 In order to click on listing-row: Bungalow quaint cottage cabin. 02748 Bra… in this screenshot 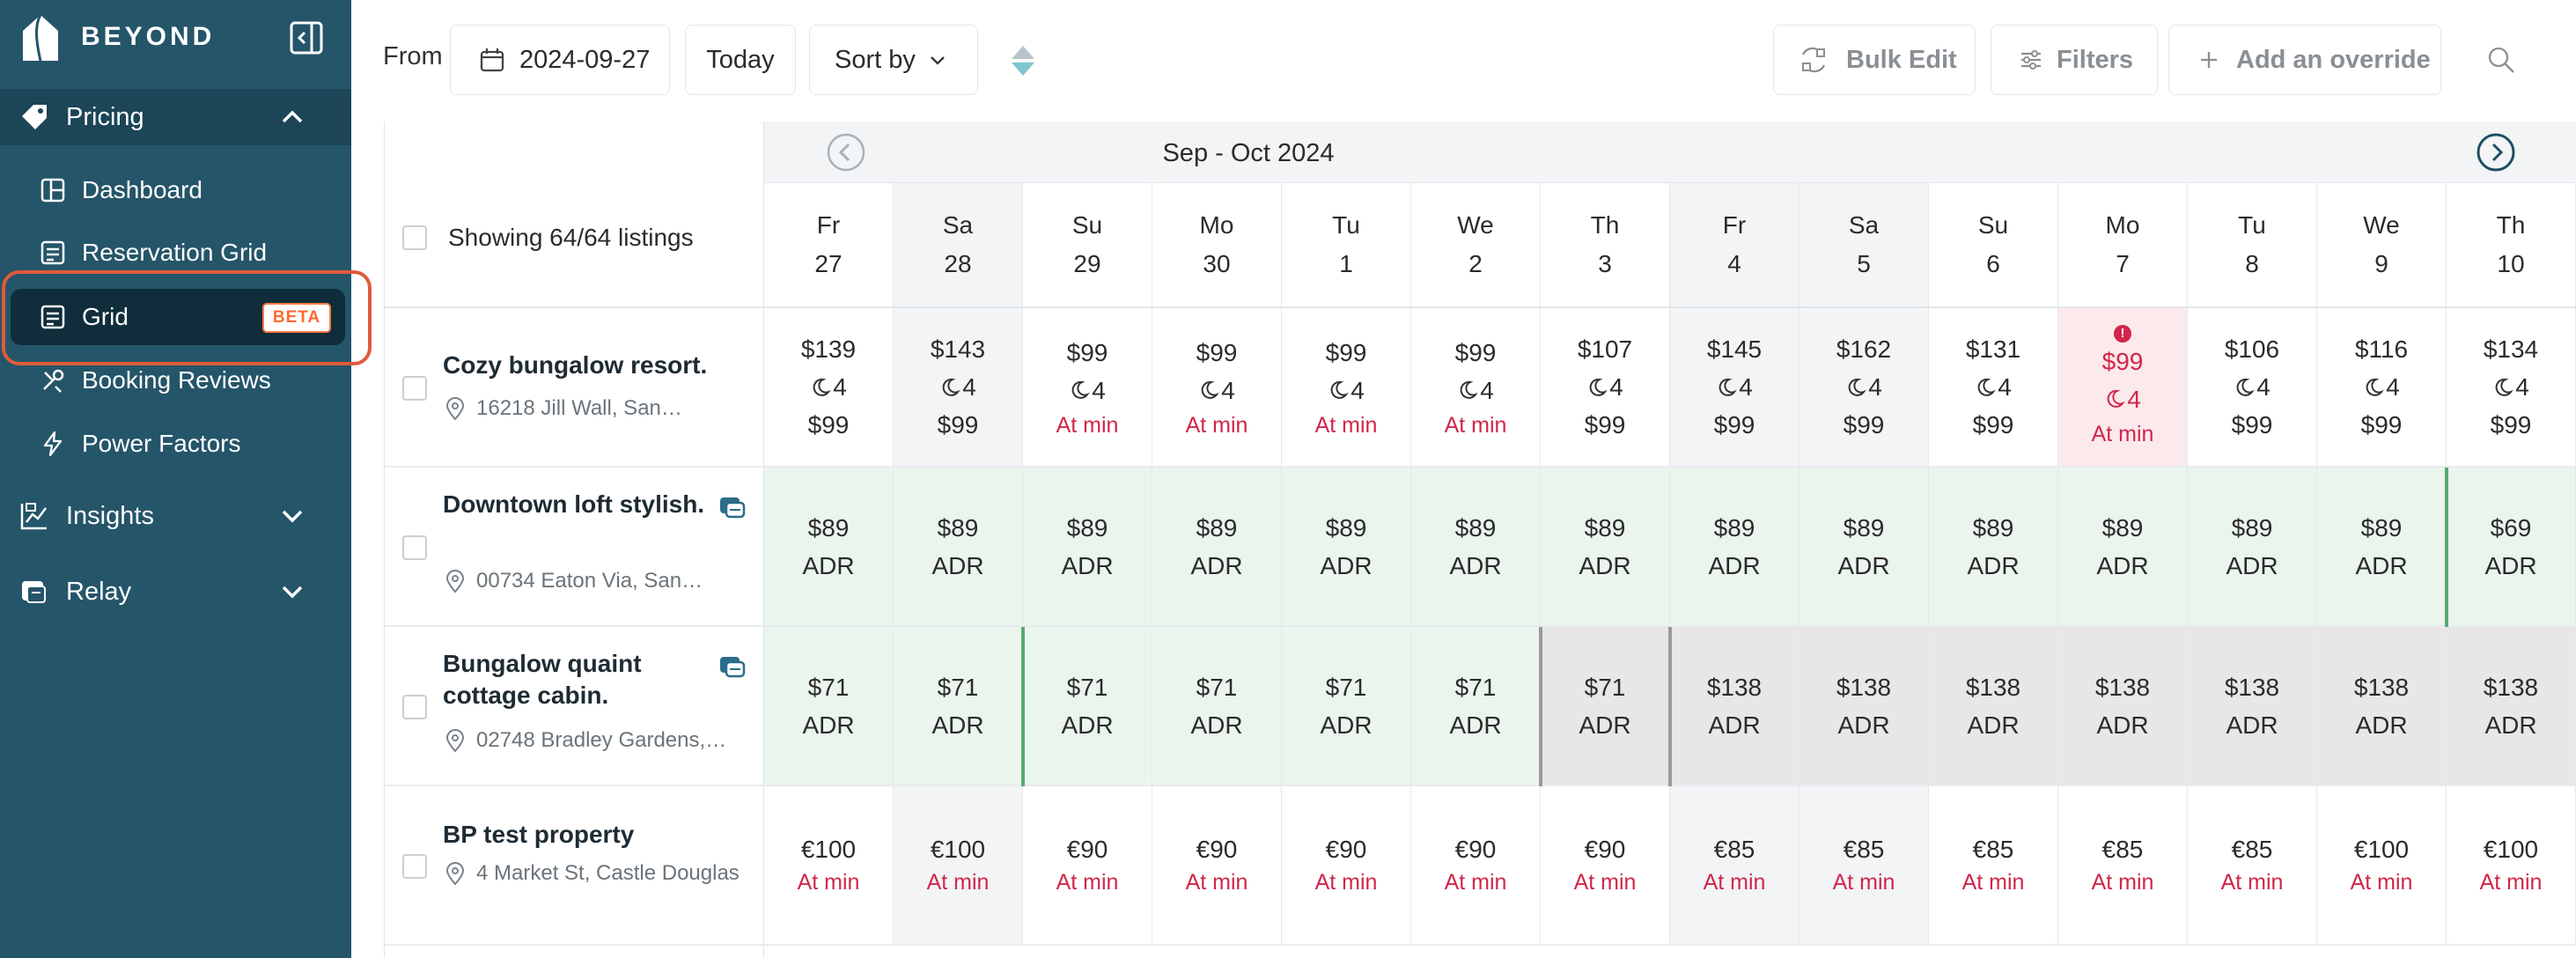, I will do `click(575, 706)`.